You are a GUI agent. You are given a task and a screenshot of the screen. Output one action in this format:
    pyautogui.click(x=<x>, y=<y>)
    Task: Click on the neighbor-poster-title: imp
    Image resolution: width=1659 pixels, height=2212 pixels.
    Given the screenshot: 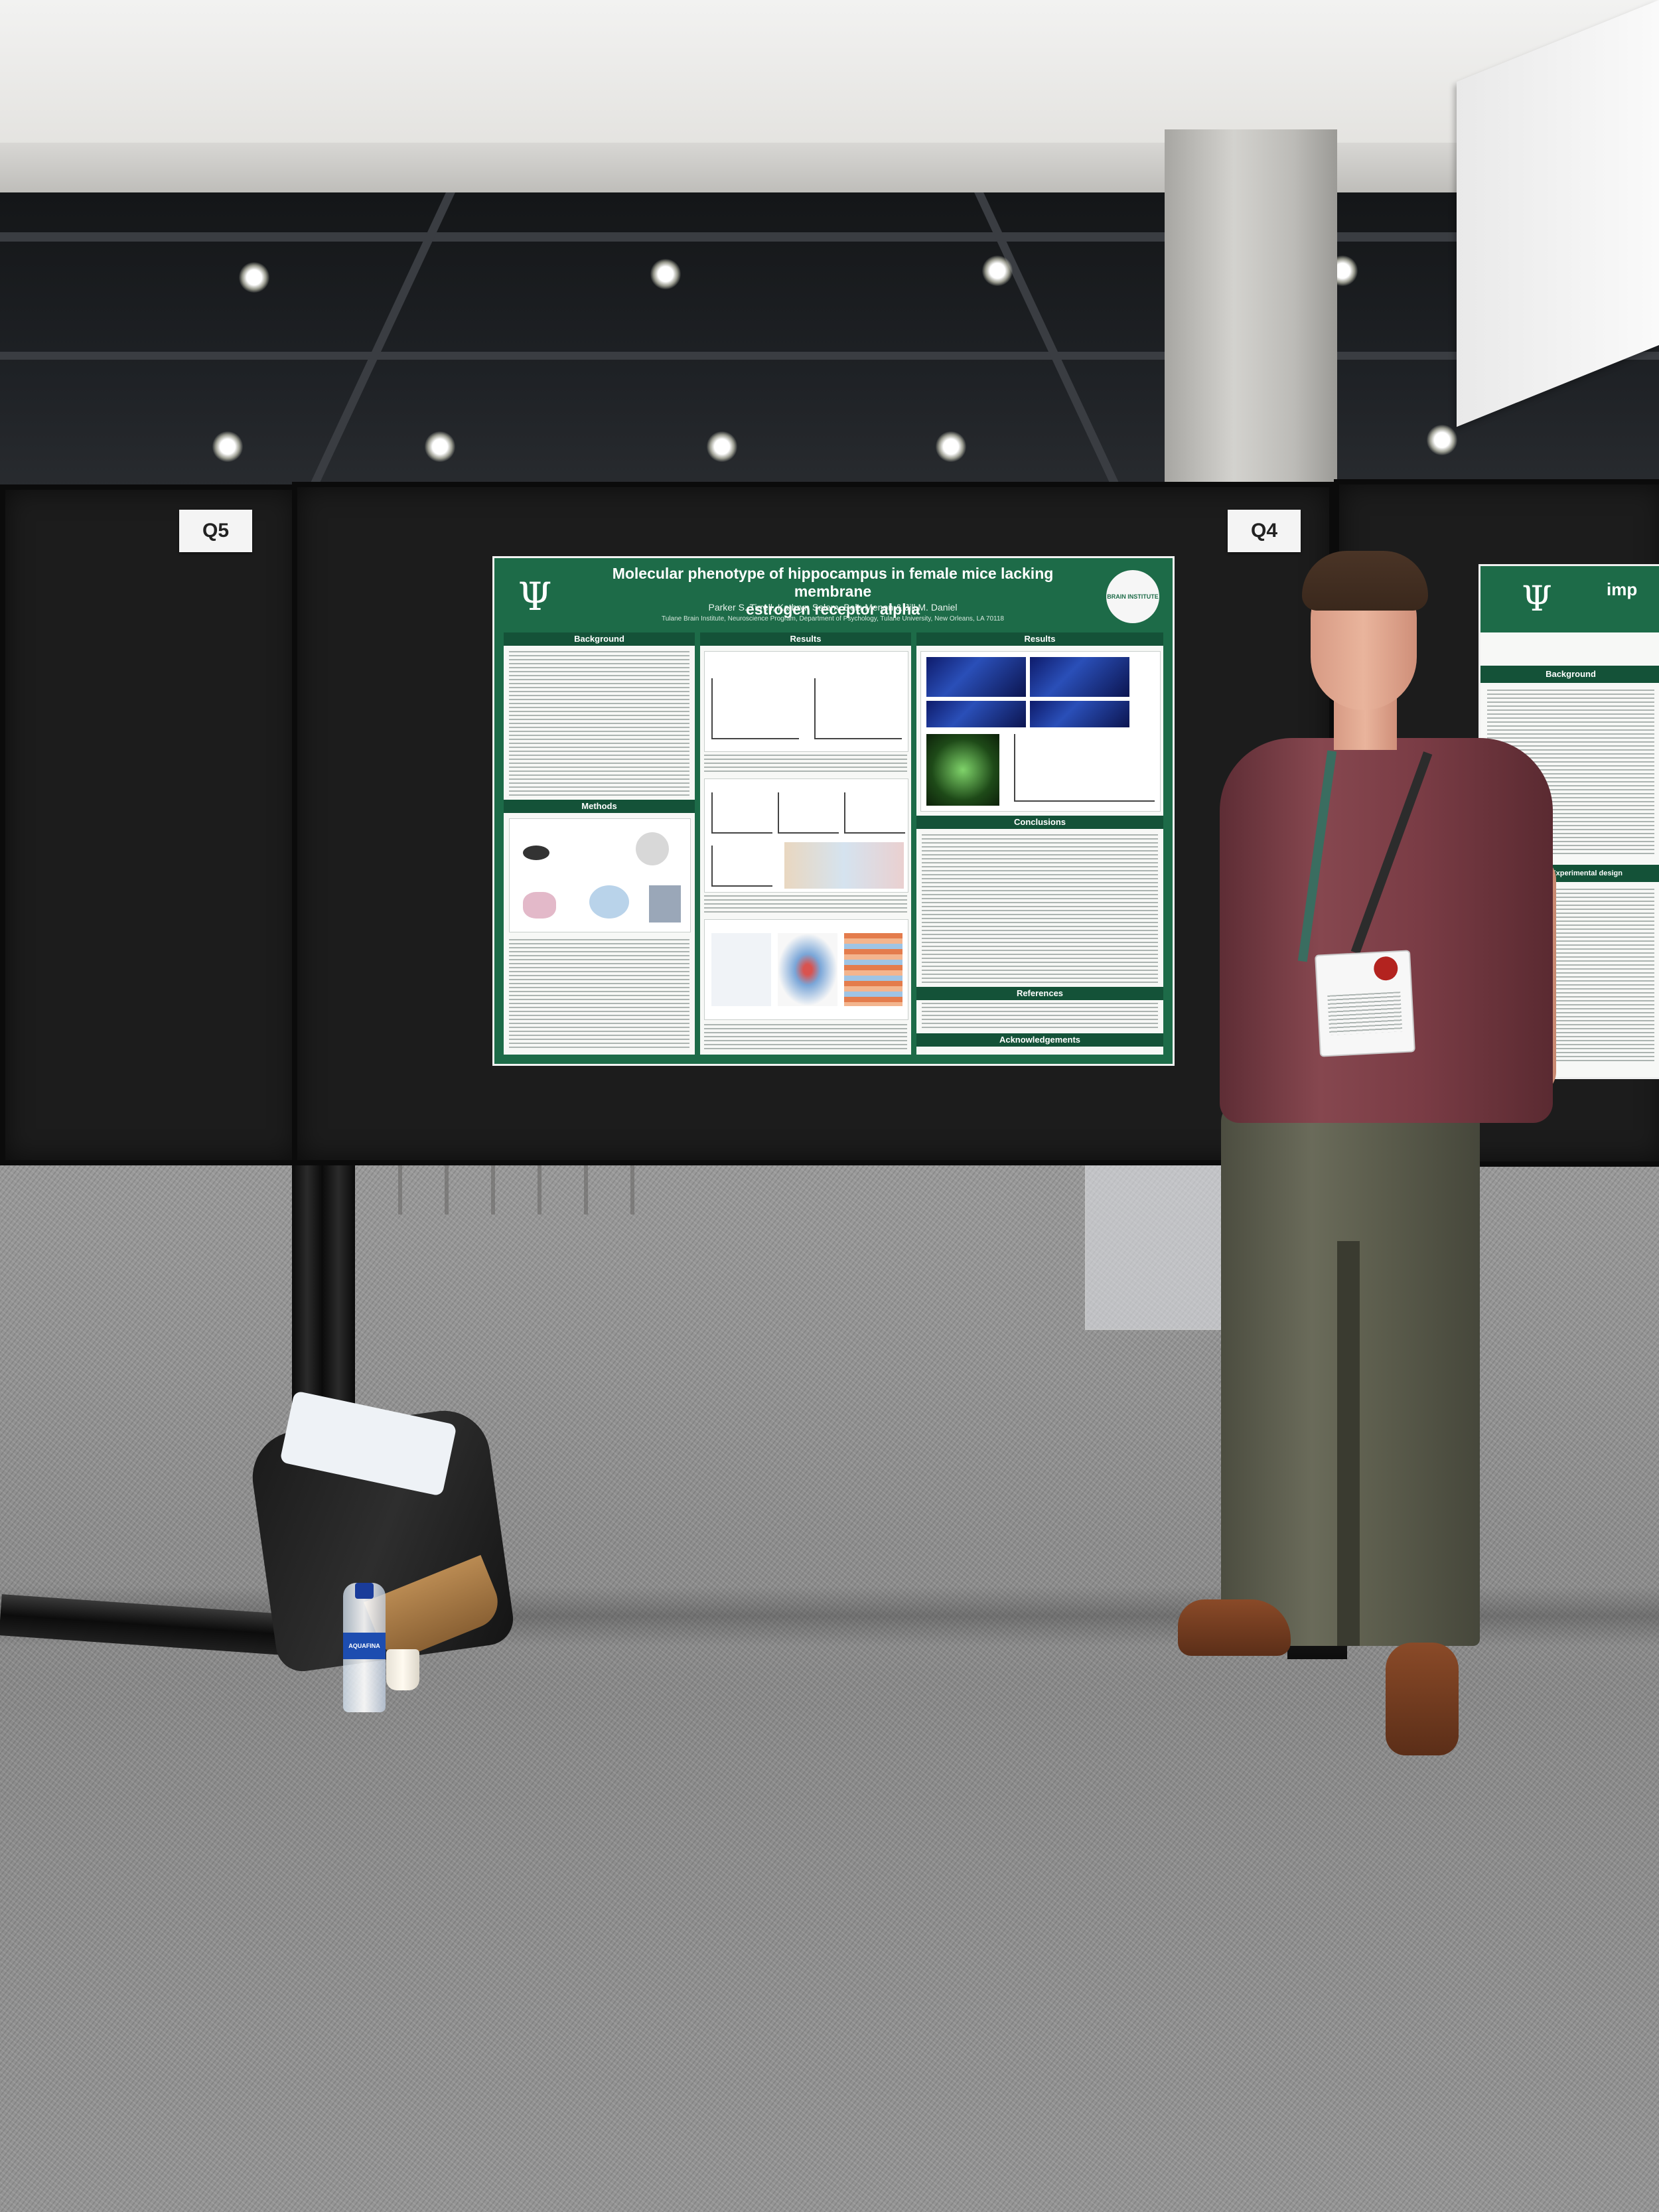 What is the action you would take?
    pyautogui.click(x=1622, y=589)
    